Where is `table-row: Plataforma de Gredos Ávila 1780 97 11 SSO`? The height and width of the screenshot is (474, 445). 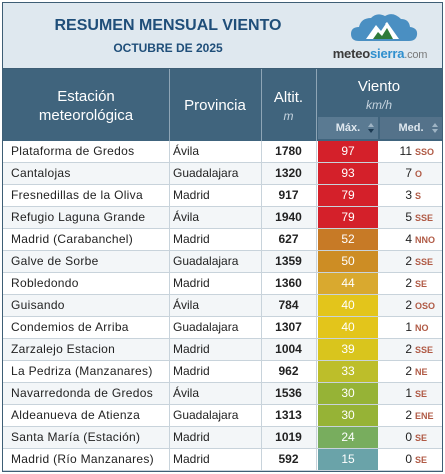 table-row: Plataforma de Gredos Ávila 1780 97 11 SSO is located at coordinates (222, 152).